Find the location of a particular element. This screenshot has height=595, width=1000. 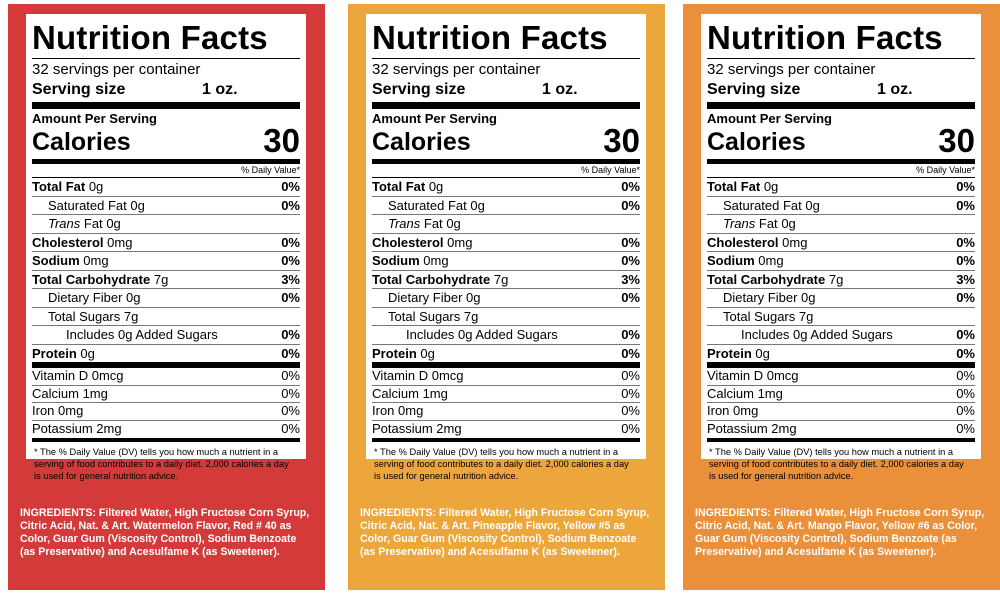

vitamin-text: Potassium 2mg is located at coordinates (77, 428).